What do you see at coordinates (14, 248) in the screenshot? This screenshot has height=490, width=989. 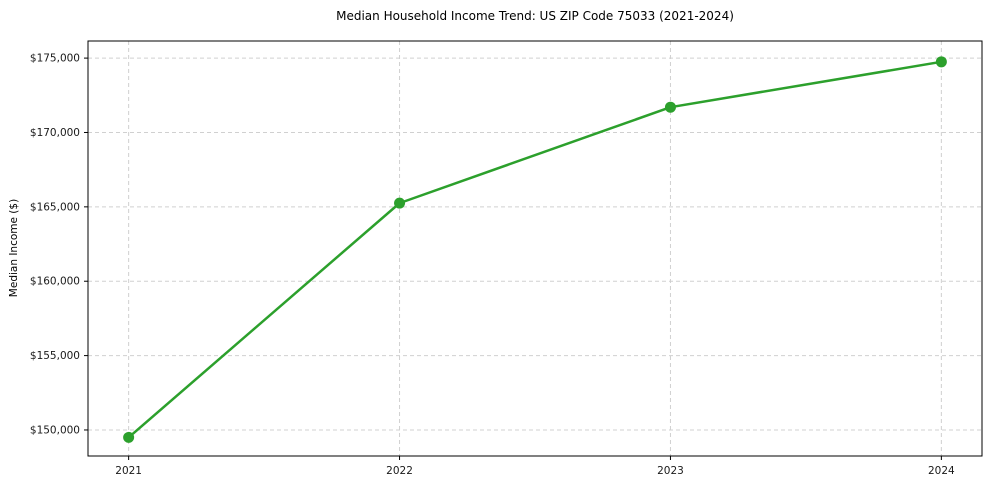 I see `y-axis-label: Median Income ($)` at bounding box center [14, 248].